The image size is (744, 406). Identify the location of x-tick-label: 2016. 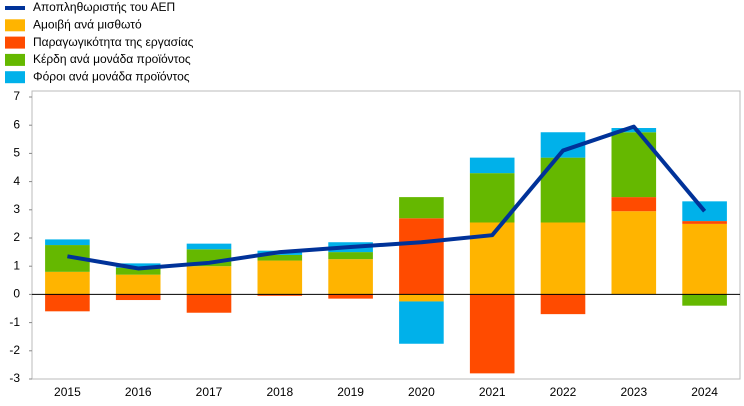
(138, 392).